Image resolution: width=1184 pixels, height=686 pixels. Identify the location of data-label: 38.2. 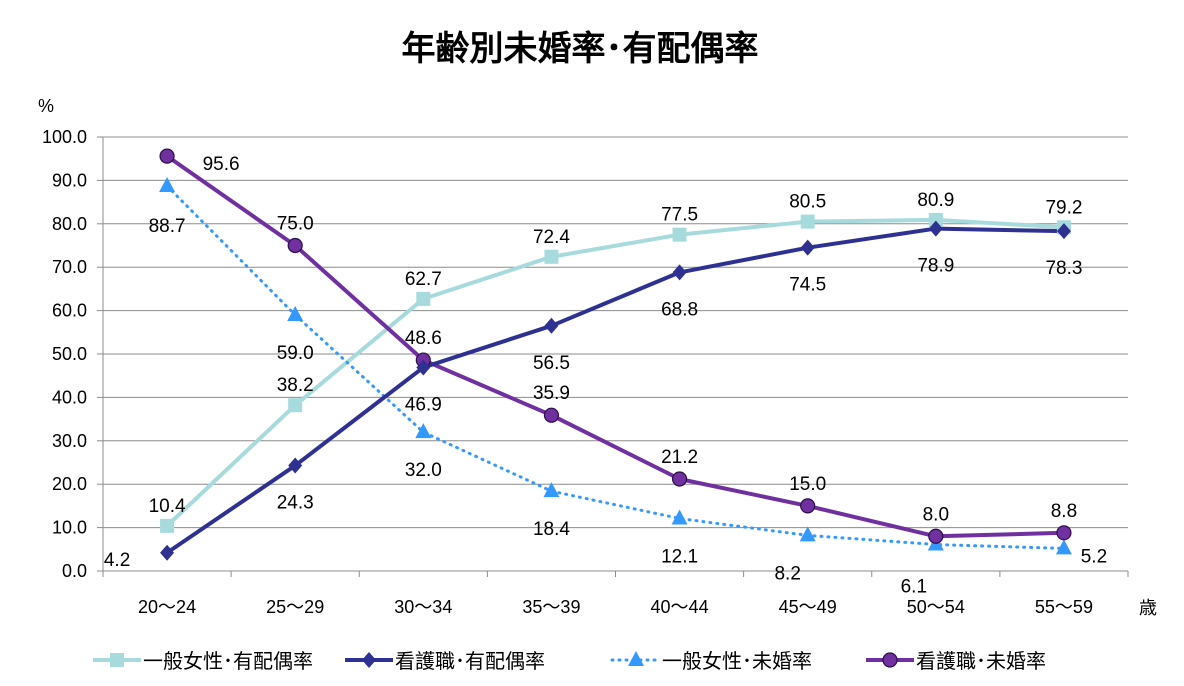
(295, 385).